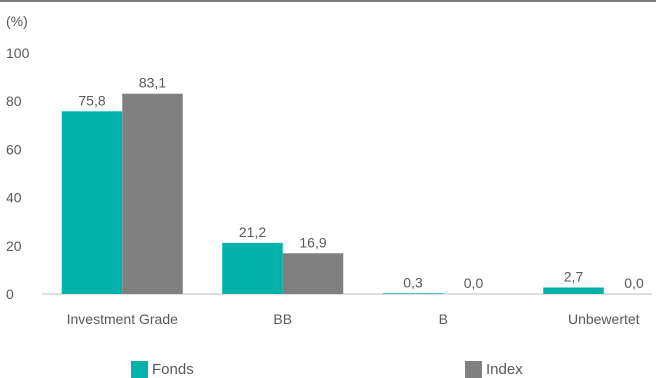  Describe the element at coordinates (10, 294) in the screenshot. I see `y-tick-label-0: 0` at that location.